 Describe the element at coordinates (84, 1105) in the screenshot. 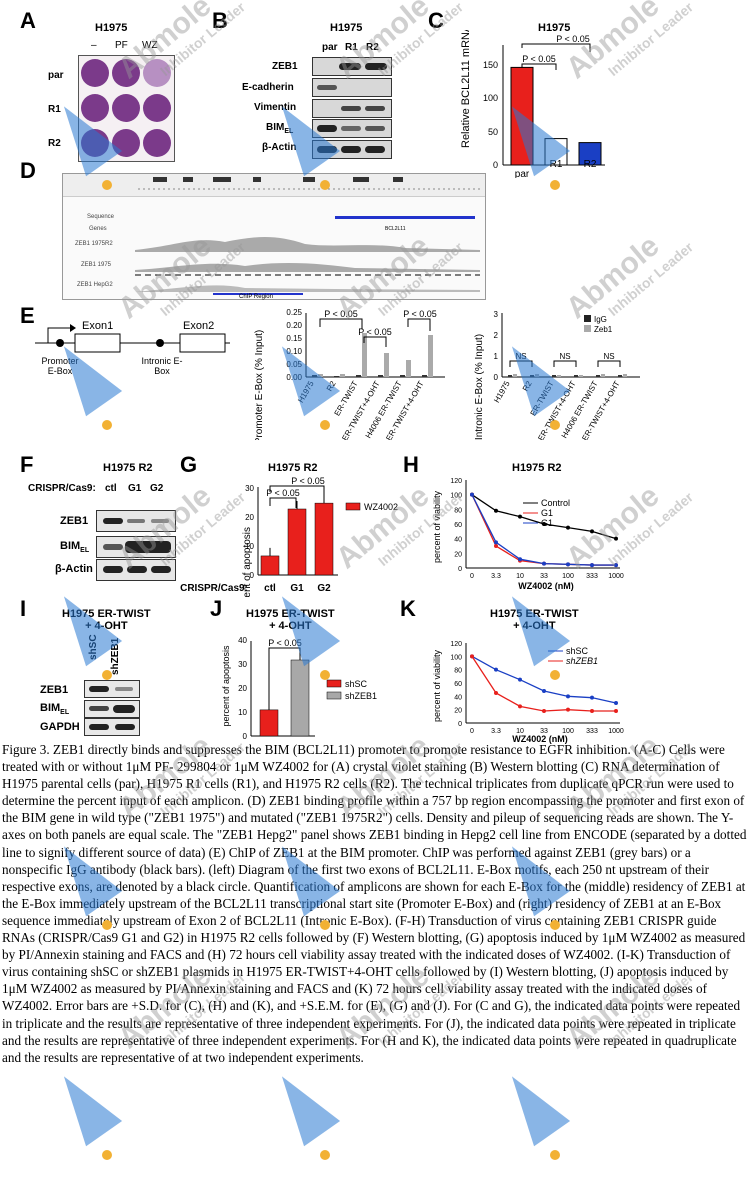

I see `watermark-logo-shape` at that location.